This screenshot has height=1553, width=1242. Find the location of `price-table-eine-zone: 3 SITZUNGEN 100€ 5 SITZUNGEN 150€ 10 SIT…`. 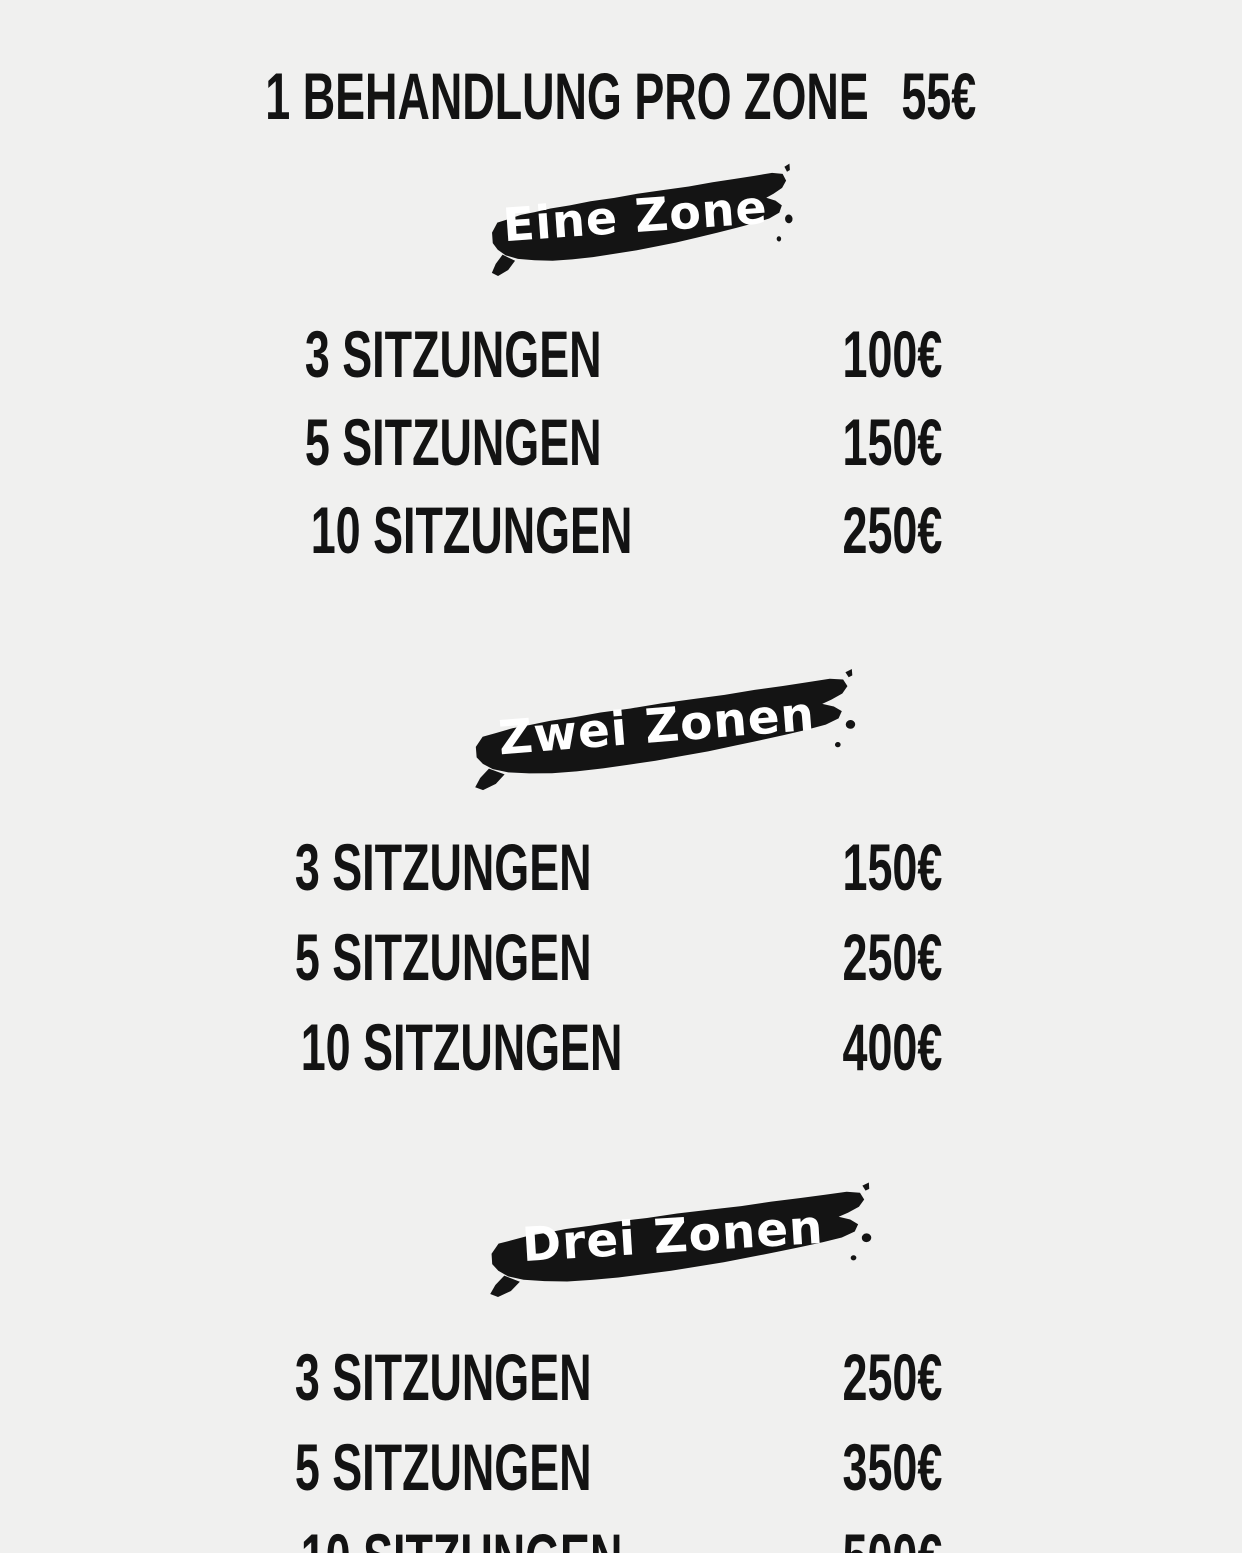

price-table-eine-zone: 3 SITZUNGEN 100€ 5 SITZUNGEN 150€ 10 SIT… is located at coordinates (607, 442).